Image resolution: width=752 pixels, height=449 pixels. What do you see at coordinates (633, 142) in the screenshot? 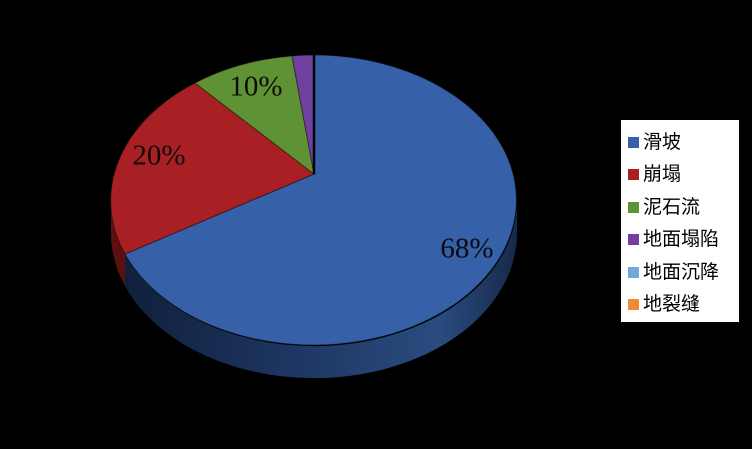
I see `legend-swatch-landslide` at bounding box center [633, 142].